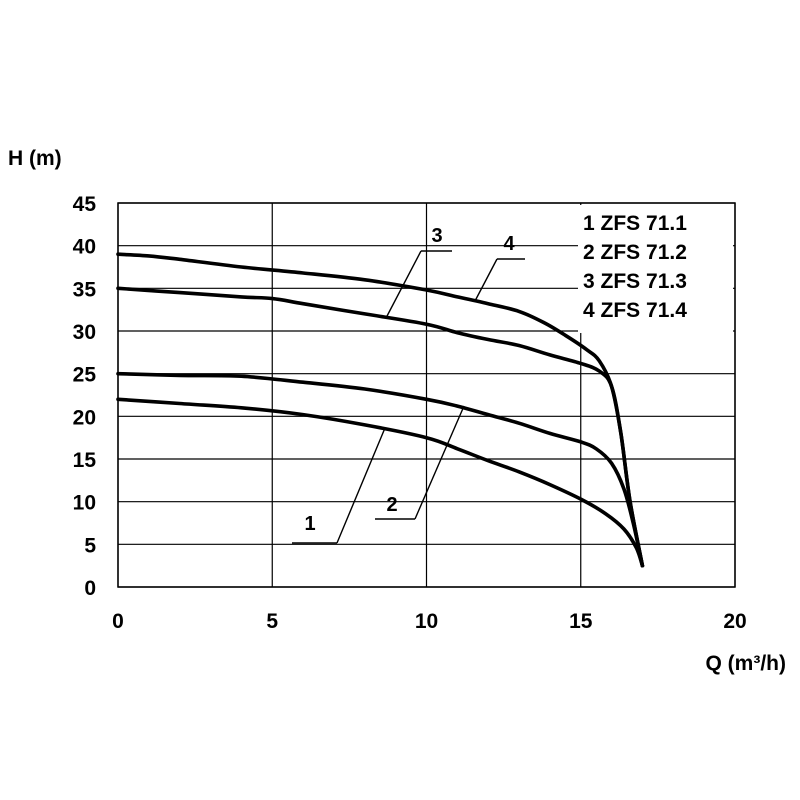 The height and width of the screenshot is (800, 800). What do you see at coordinates (436, 236) in the screenshot?
I see `callout-label-3: 3` at bounding box center [436, 236].